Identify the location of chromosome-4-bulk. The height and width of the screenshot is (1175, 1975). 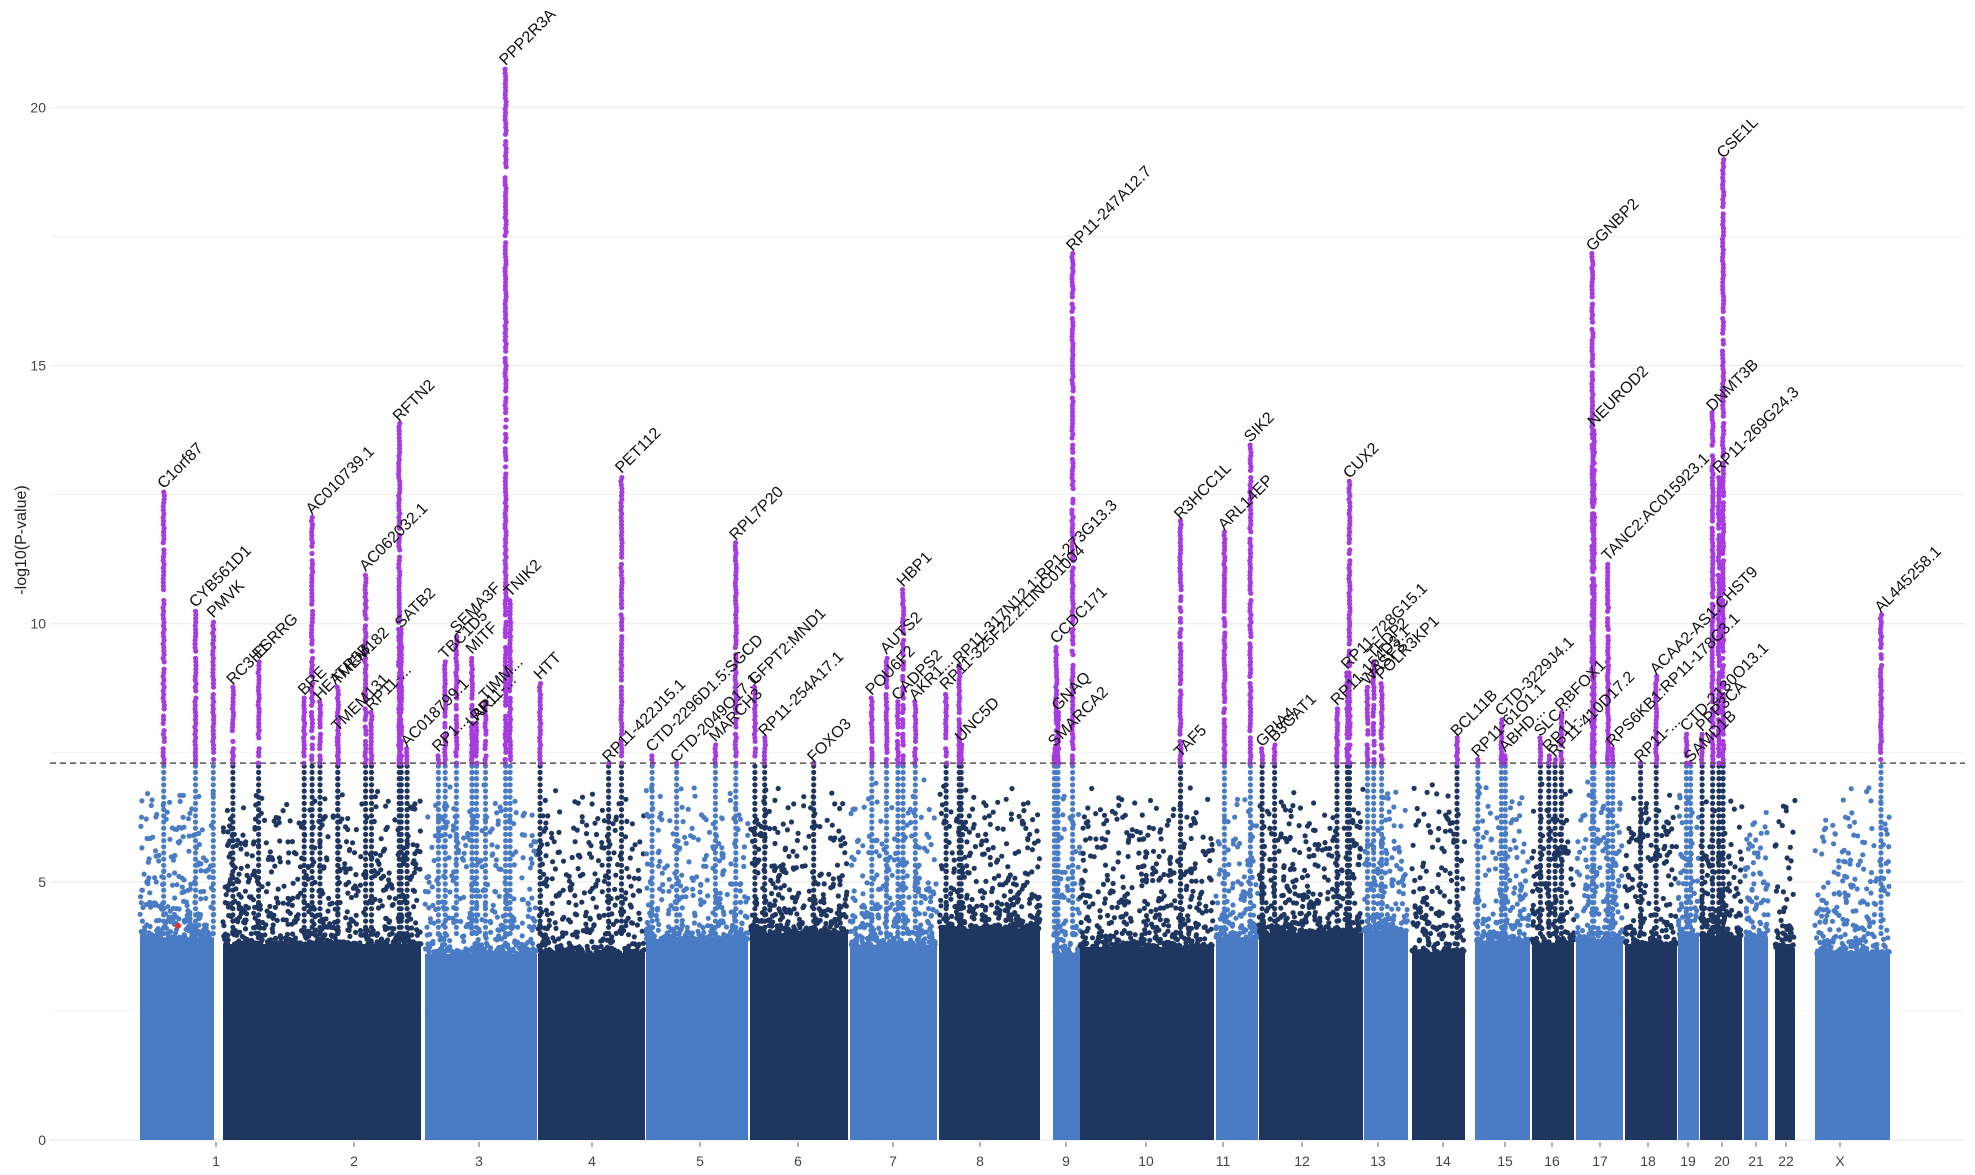
(591, 1046).